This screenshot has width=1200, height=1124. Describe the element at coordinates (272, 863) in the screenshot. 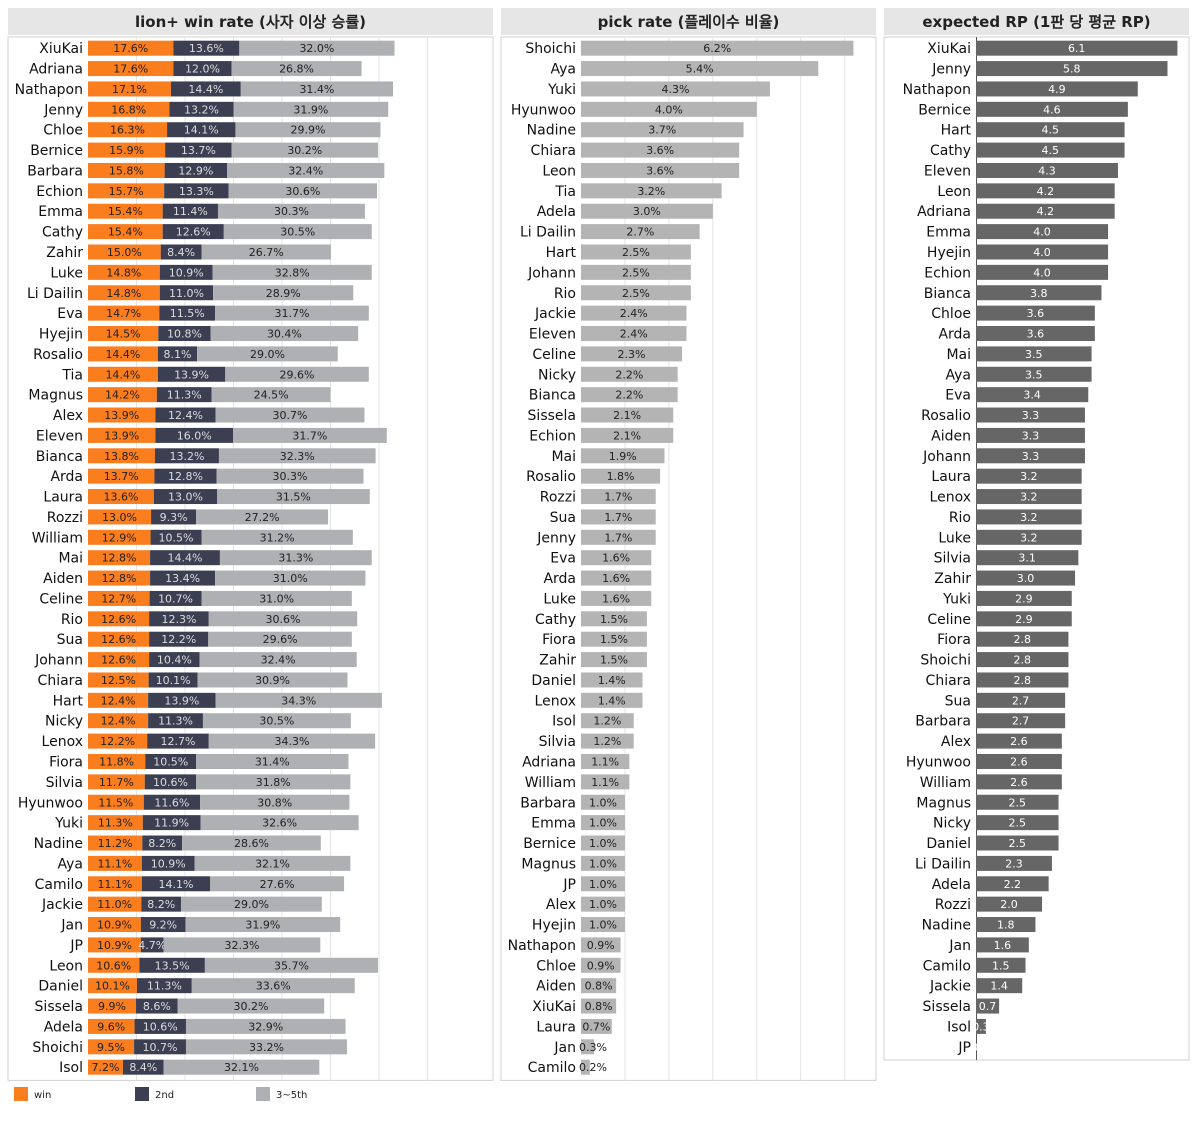

I see `data-label: 32.1%` at that location.